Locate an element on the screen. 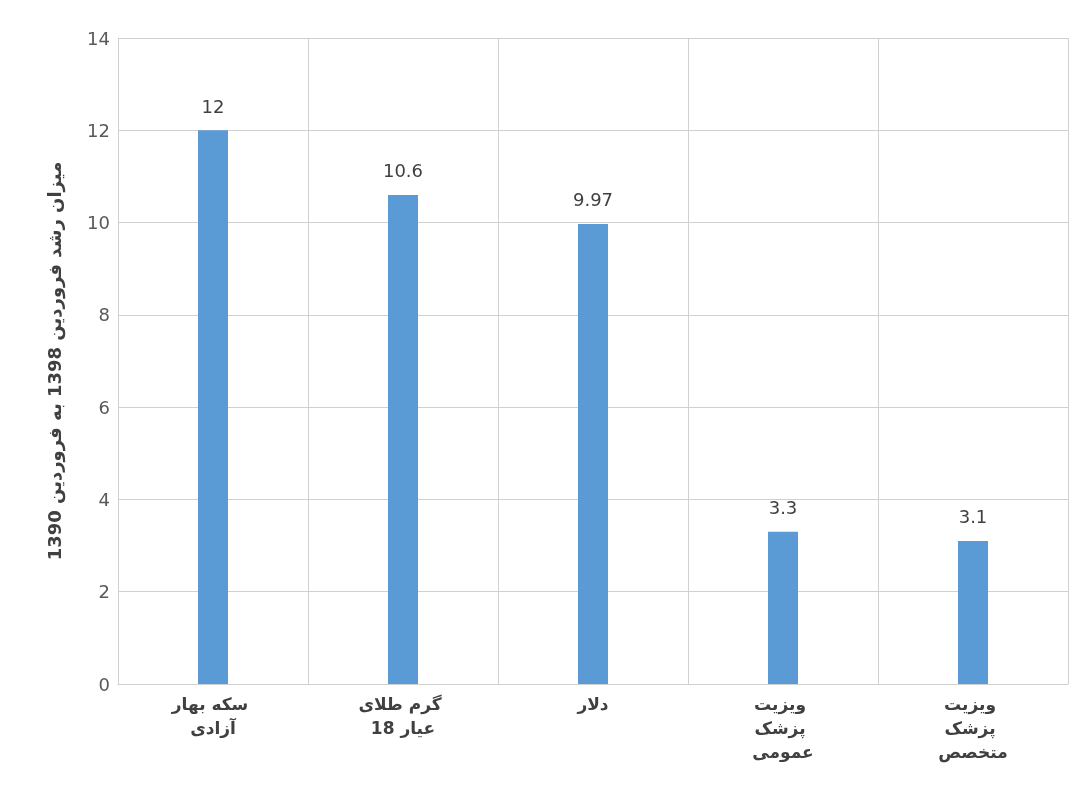  data-label: 9.97 is located at coordinates (593, 200).